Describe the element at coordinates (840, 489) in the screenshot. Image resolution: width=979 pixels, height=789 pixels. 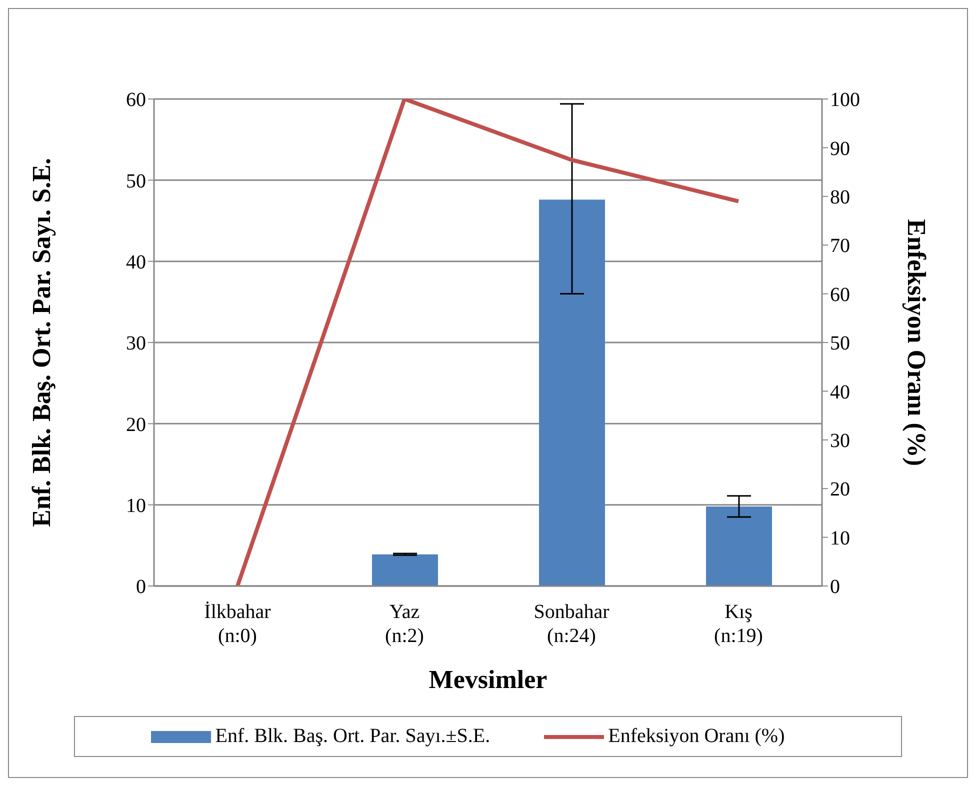
I see `y2-tick-label: 20` at that location.